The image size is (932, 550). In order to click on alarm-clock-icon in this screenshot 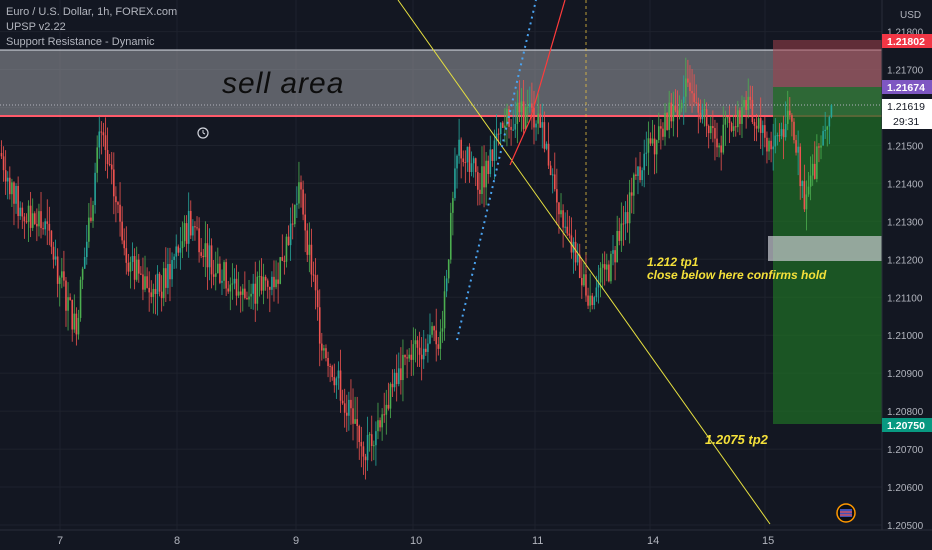, I will do `click(203, 133)`.